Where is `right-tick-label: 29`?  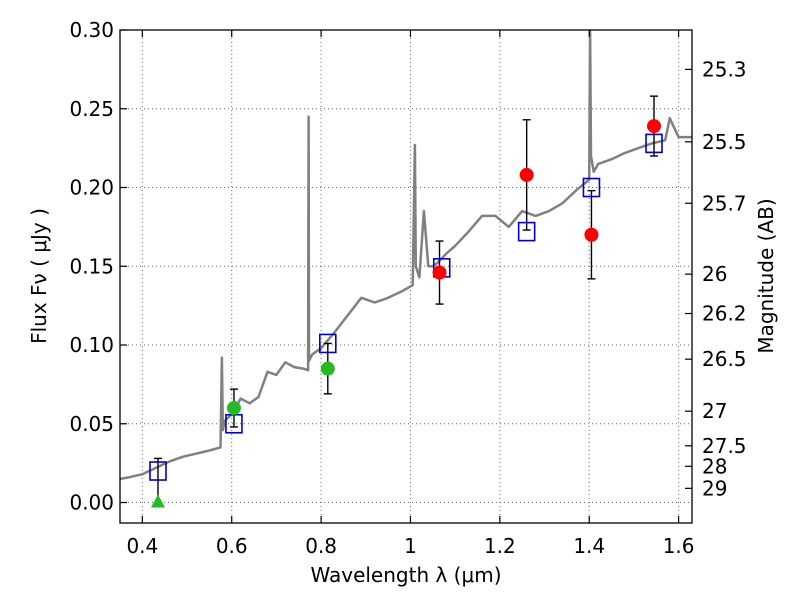
right-tick-label: 29 is located at coordinates (714, 488).